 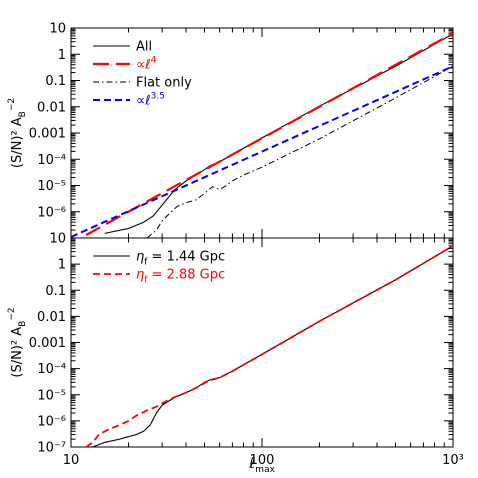 I want to click on legend-label: ∝ℓ3.5, so click(x=150, y=100).